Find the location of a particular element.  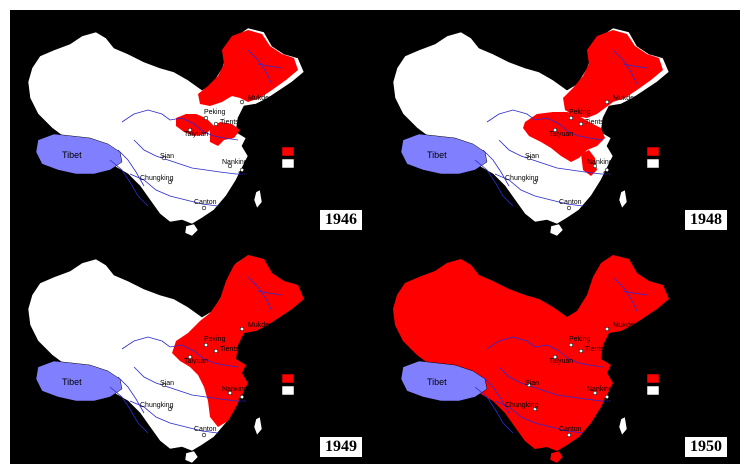

year-label: 1948 is located at coordinates (706, 220).